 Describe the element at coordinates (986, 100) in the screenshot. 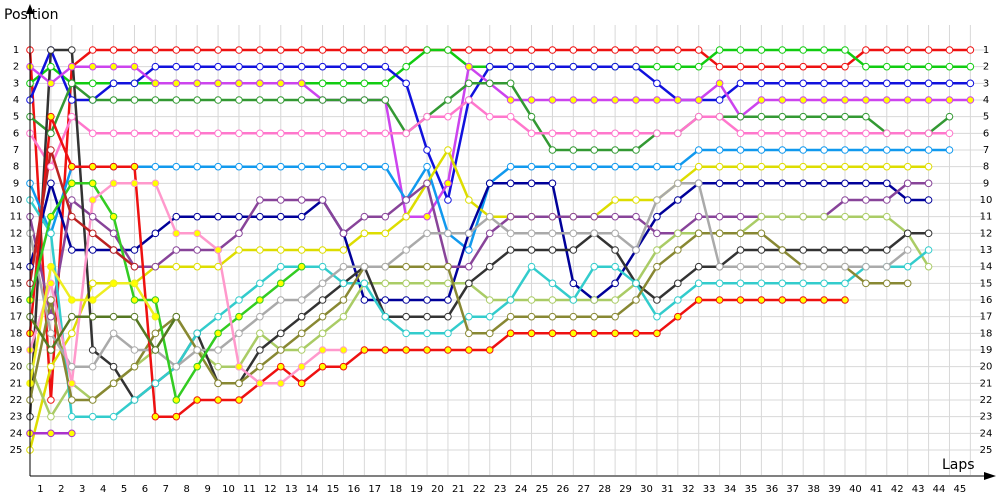

I see `y-tick-label-right: 4` at that location.